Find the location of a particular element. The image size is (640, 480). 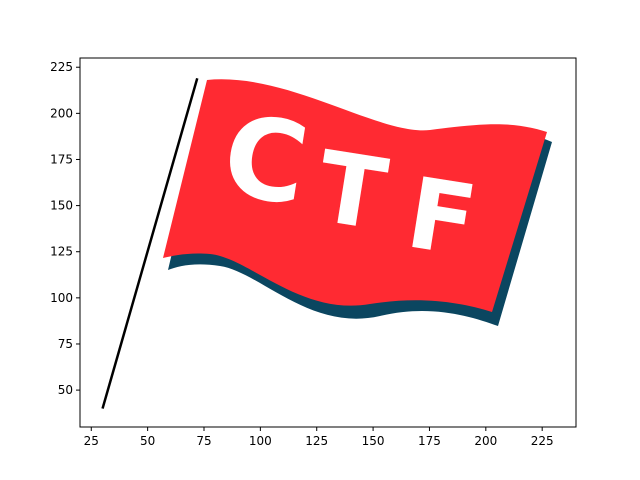

y-tick-label: 125 is located at coordinates (61, 252).